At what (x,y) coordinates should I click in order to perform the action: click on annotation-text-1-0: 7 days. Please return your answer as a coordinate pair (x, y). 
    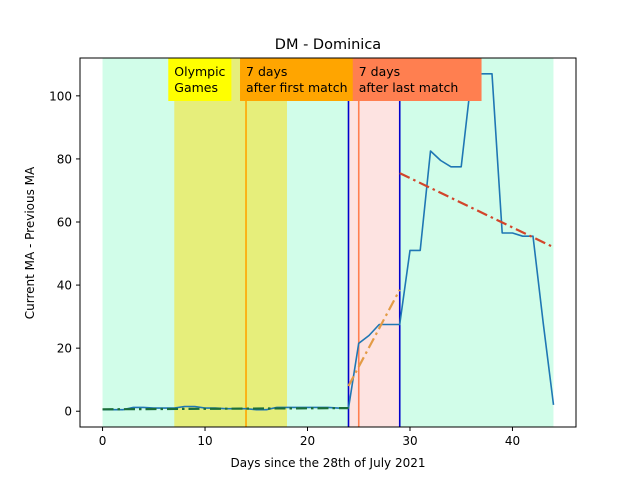
    Looking at the image, I should click on (266, 71).